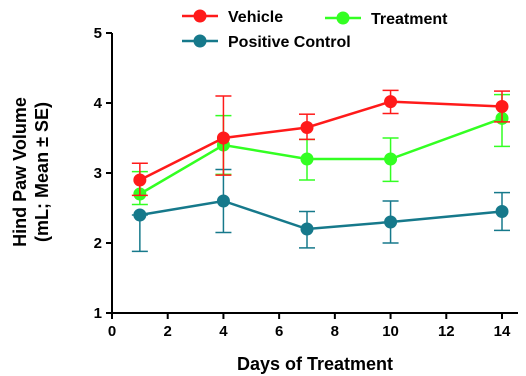 The image size is (526, 376). I want to click on legend-item-treatment: Treatment, so click(386, 19).